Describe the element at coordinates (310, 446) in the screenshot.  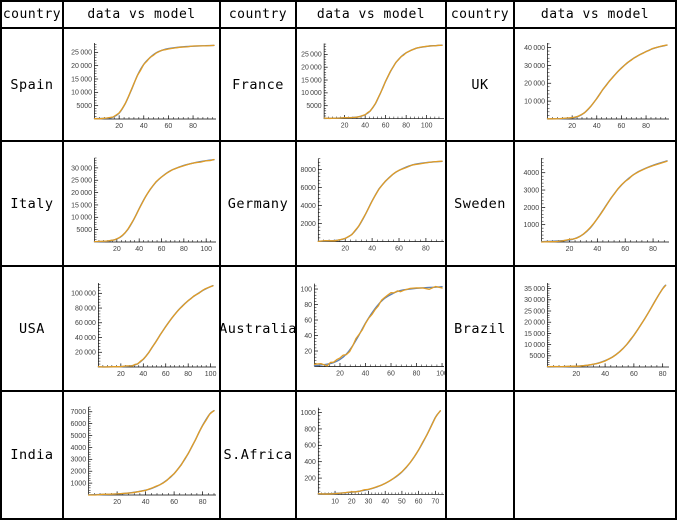
I see `y-tick-label: 600` at that location.